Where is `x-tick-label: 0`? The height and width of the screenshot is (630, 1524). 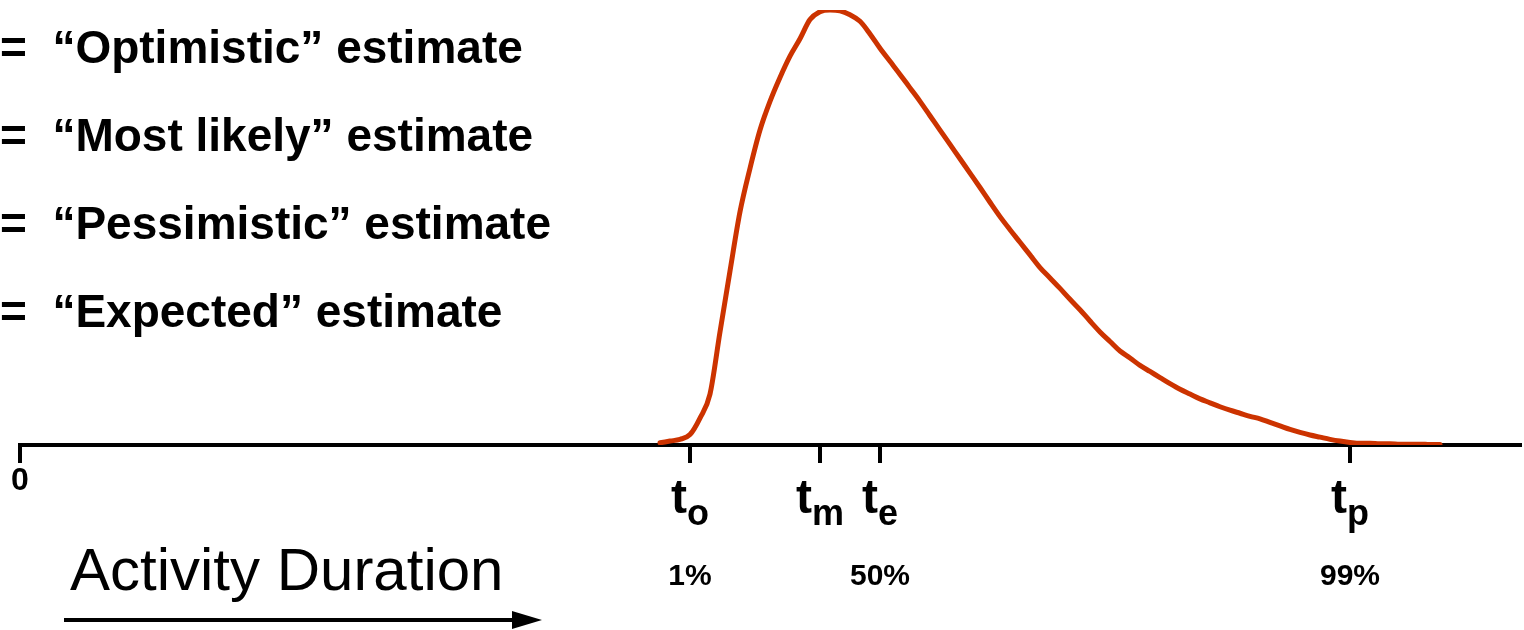 x-tick-label: 0 is located at coordinates (20, 478).